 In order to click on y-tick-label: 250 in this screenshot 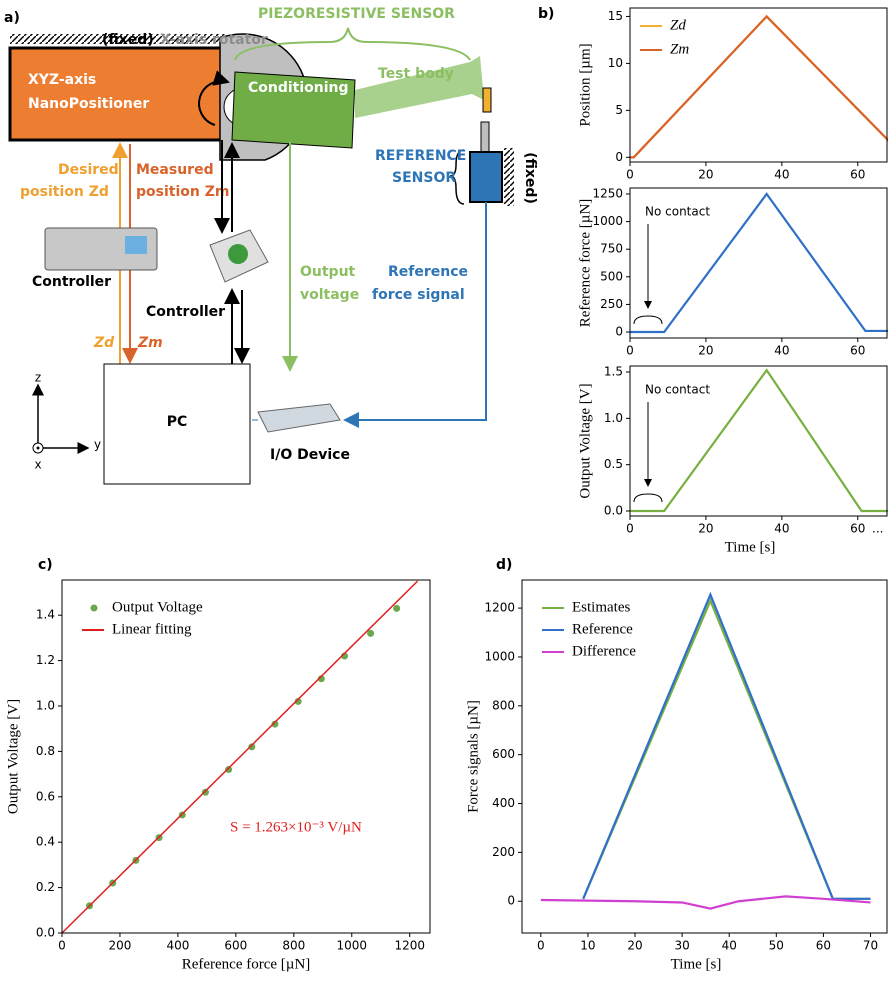, I will do `click(611, 304)`.